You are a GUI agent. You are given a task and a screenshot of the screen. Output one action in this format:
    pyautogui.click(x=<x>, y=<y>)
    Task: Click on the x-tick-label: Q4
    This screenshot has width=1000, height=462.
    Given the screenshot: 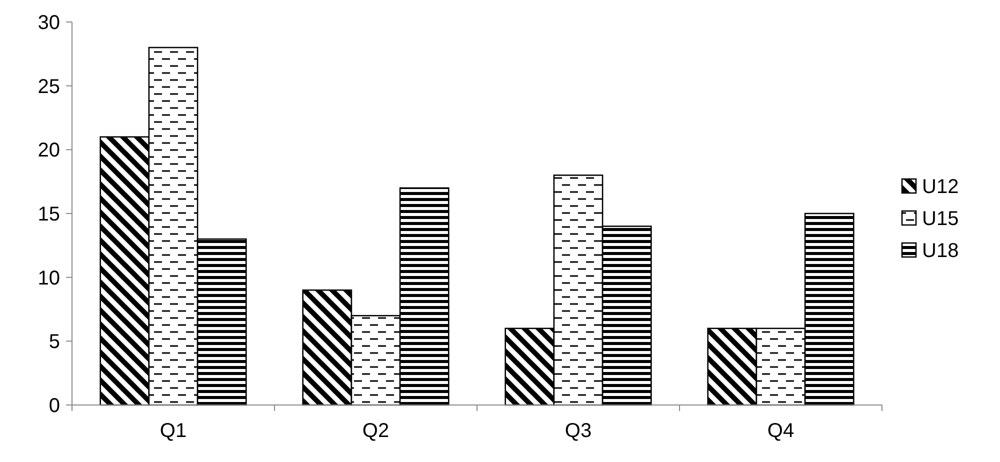 What is the action you would take?
    pyautogui.click(x=780, y=431)
    